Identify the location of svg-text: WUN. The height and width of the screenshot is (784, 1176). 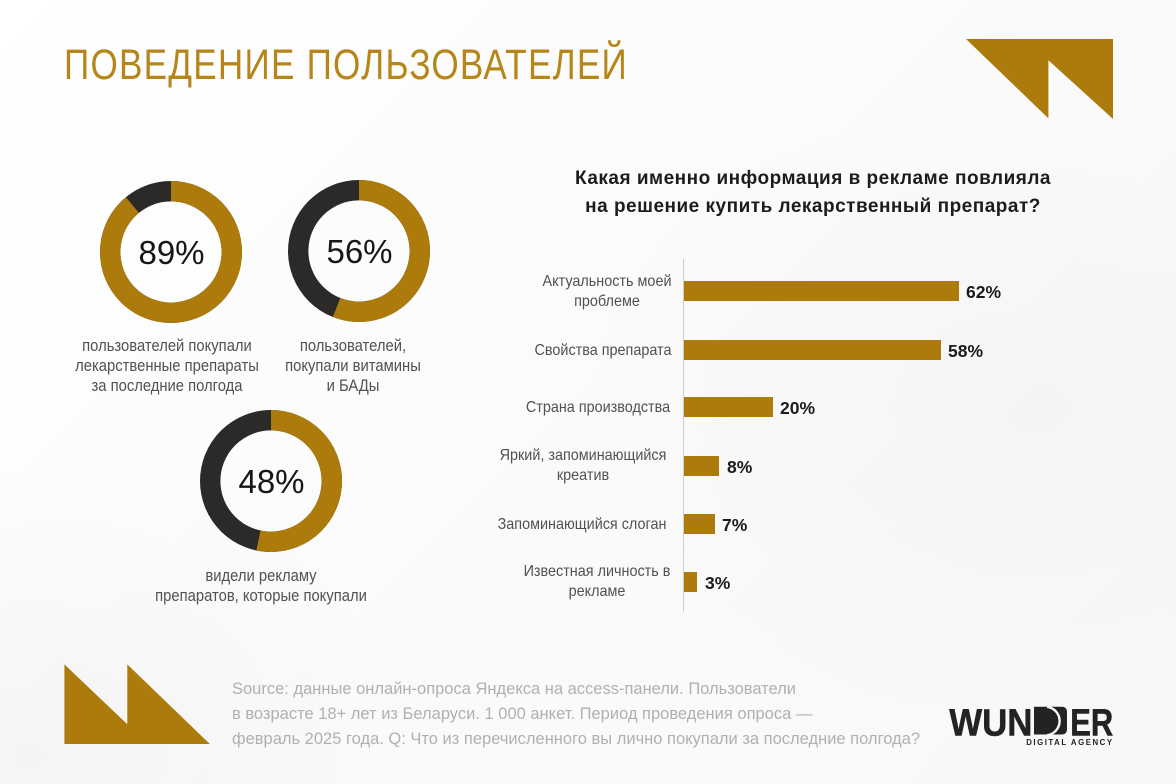
(990, 722).